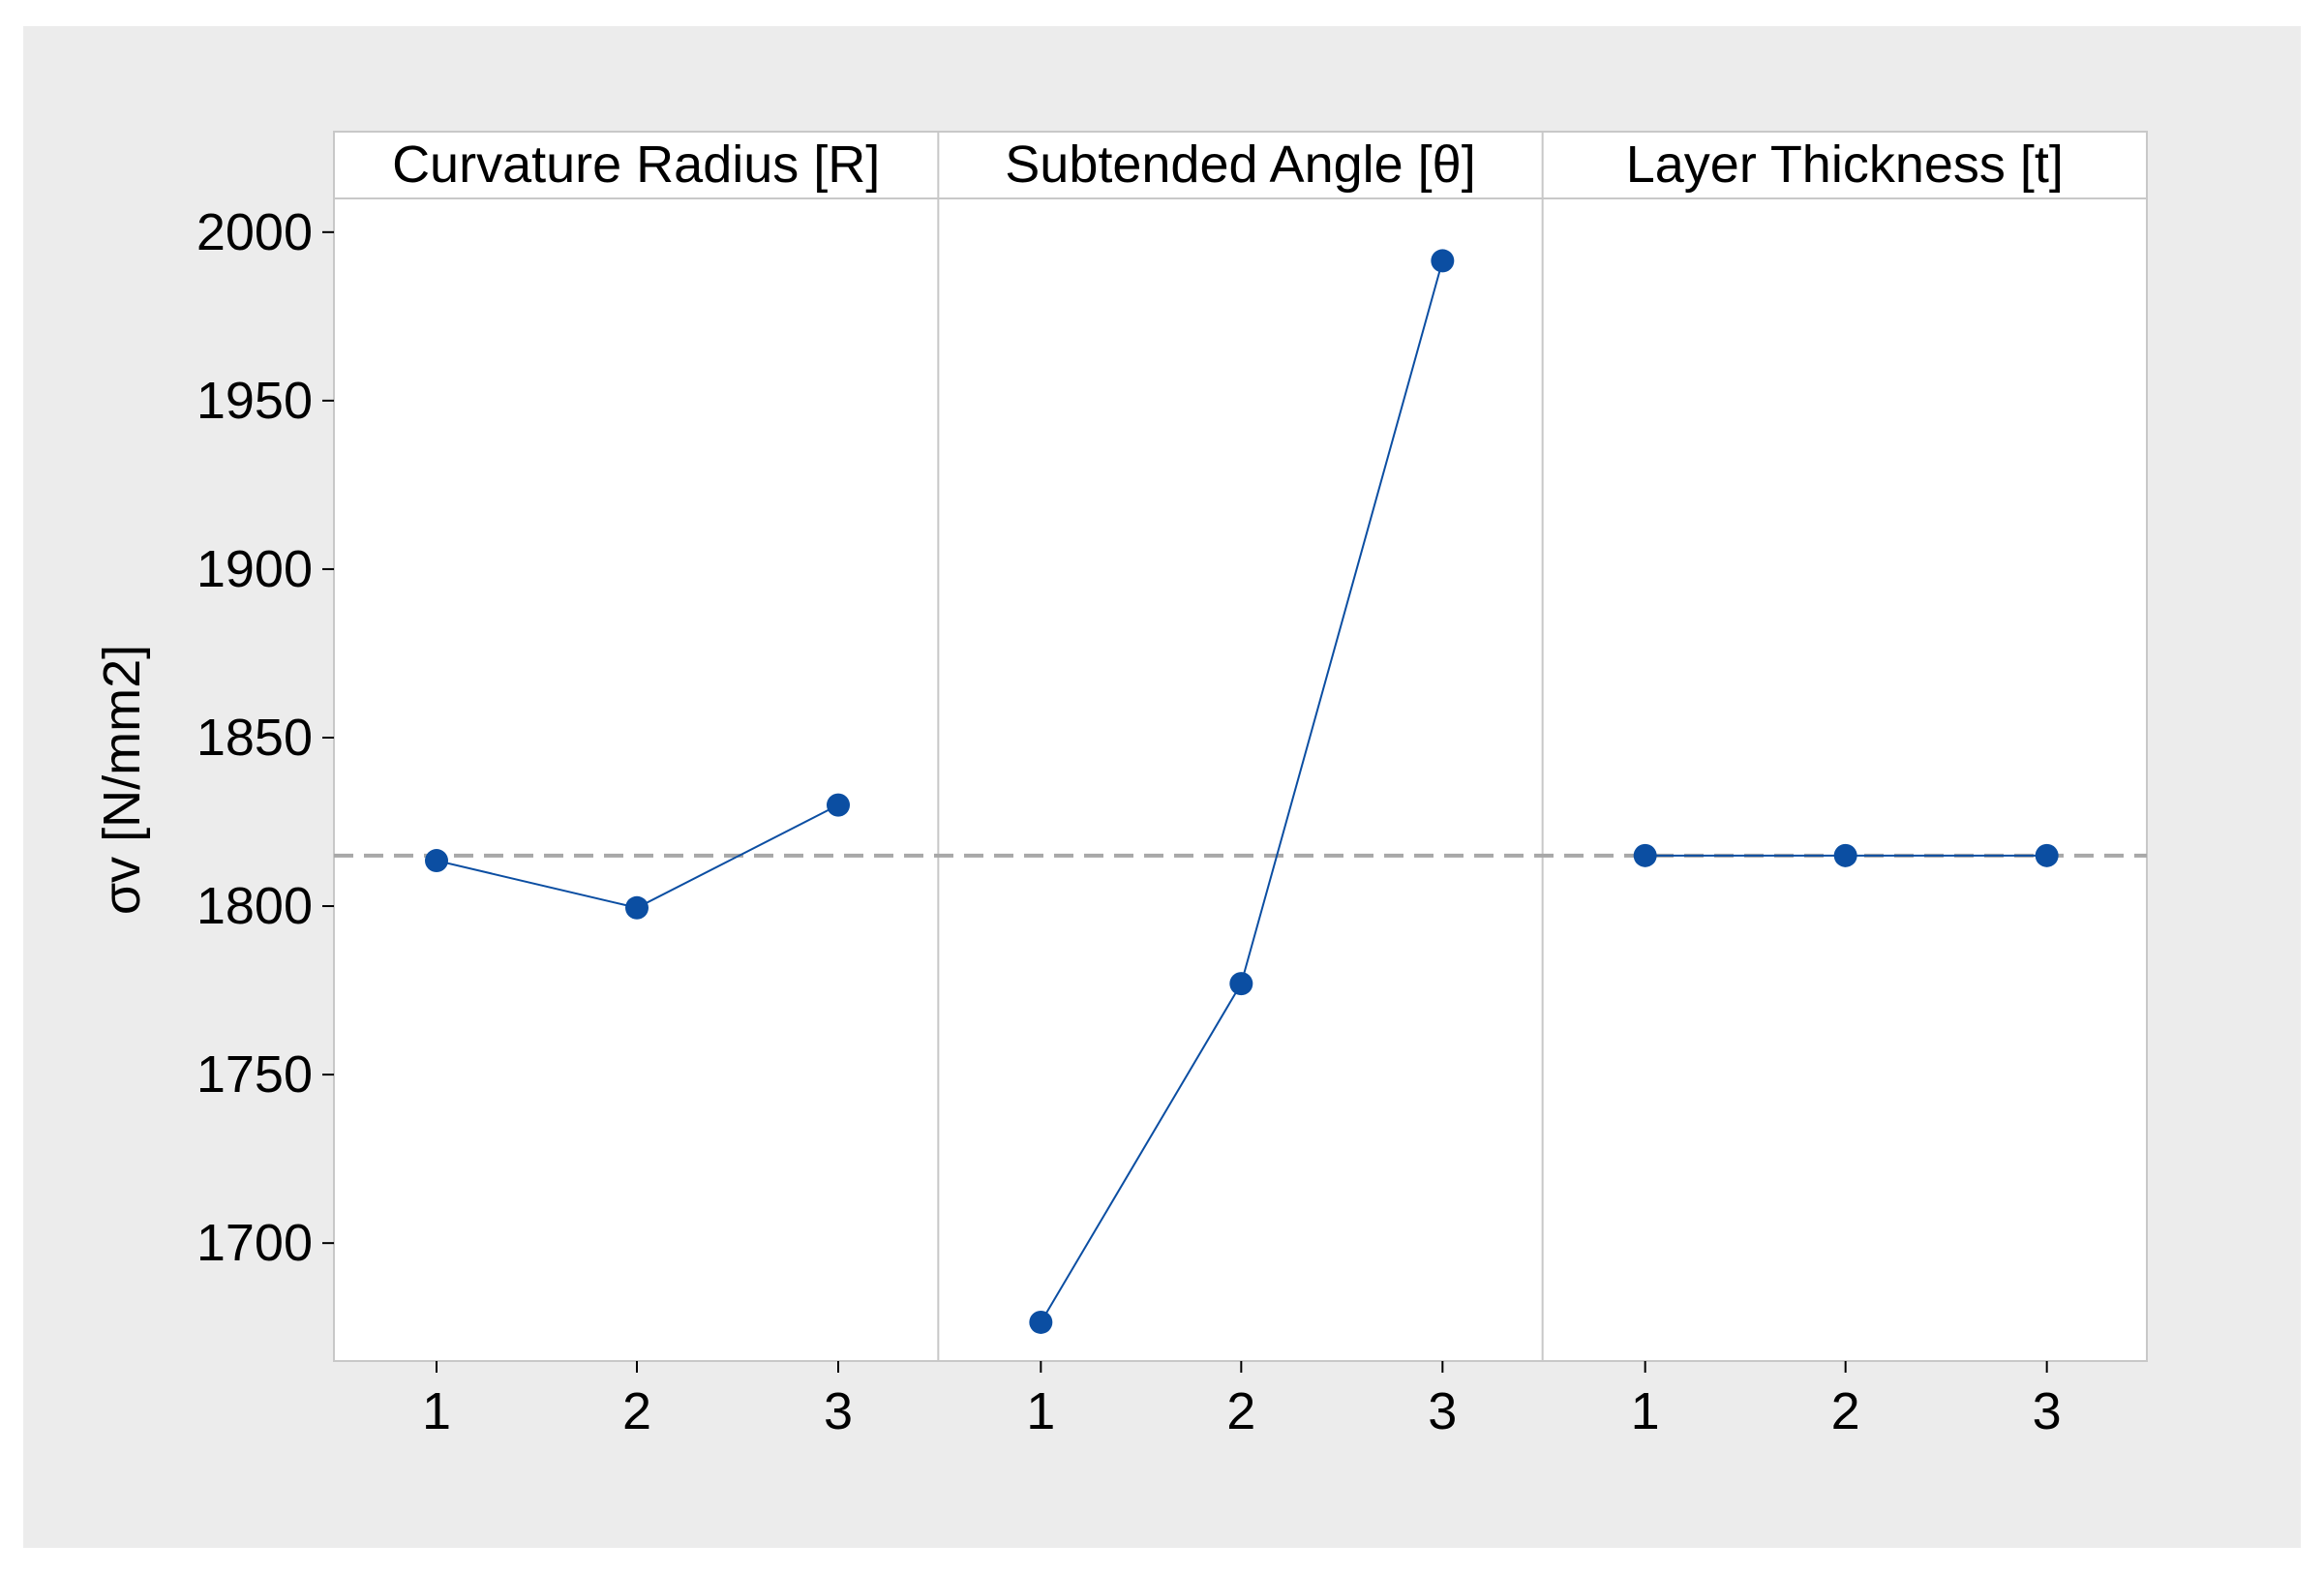  I want to click on panel-title: Curvature Radius [R], so click(636, 165).